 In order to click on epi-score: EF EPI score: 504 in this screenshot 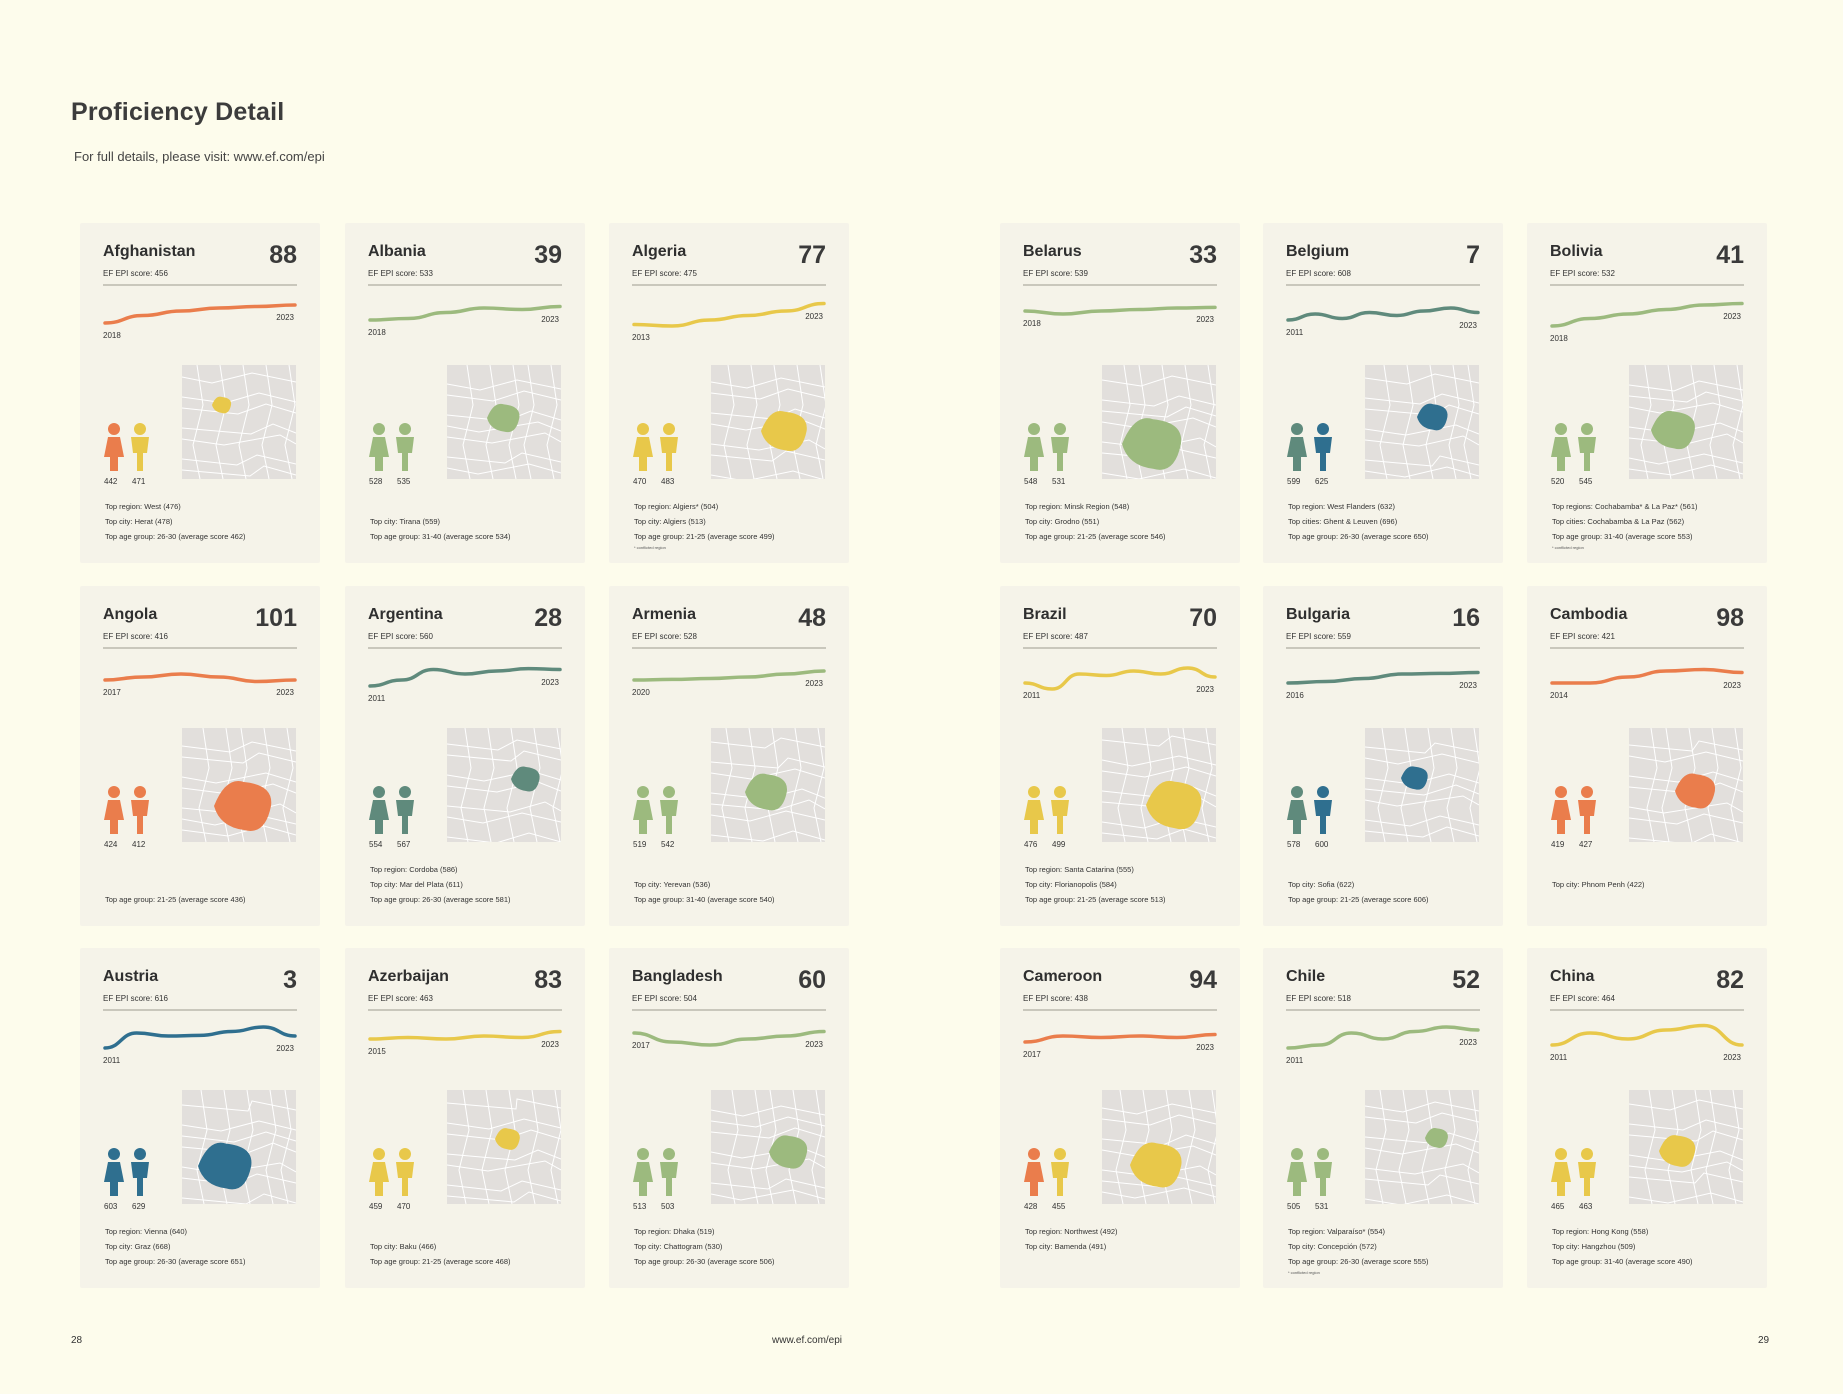, I will do `click(664, 998)`.